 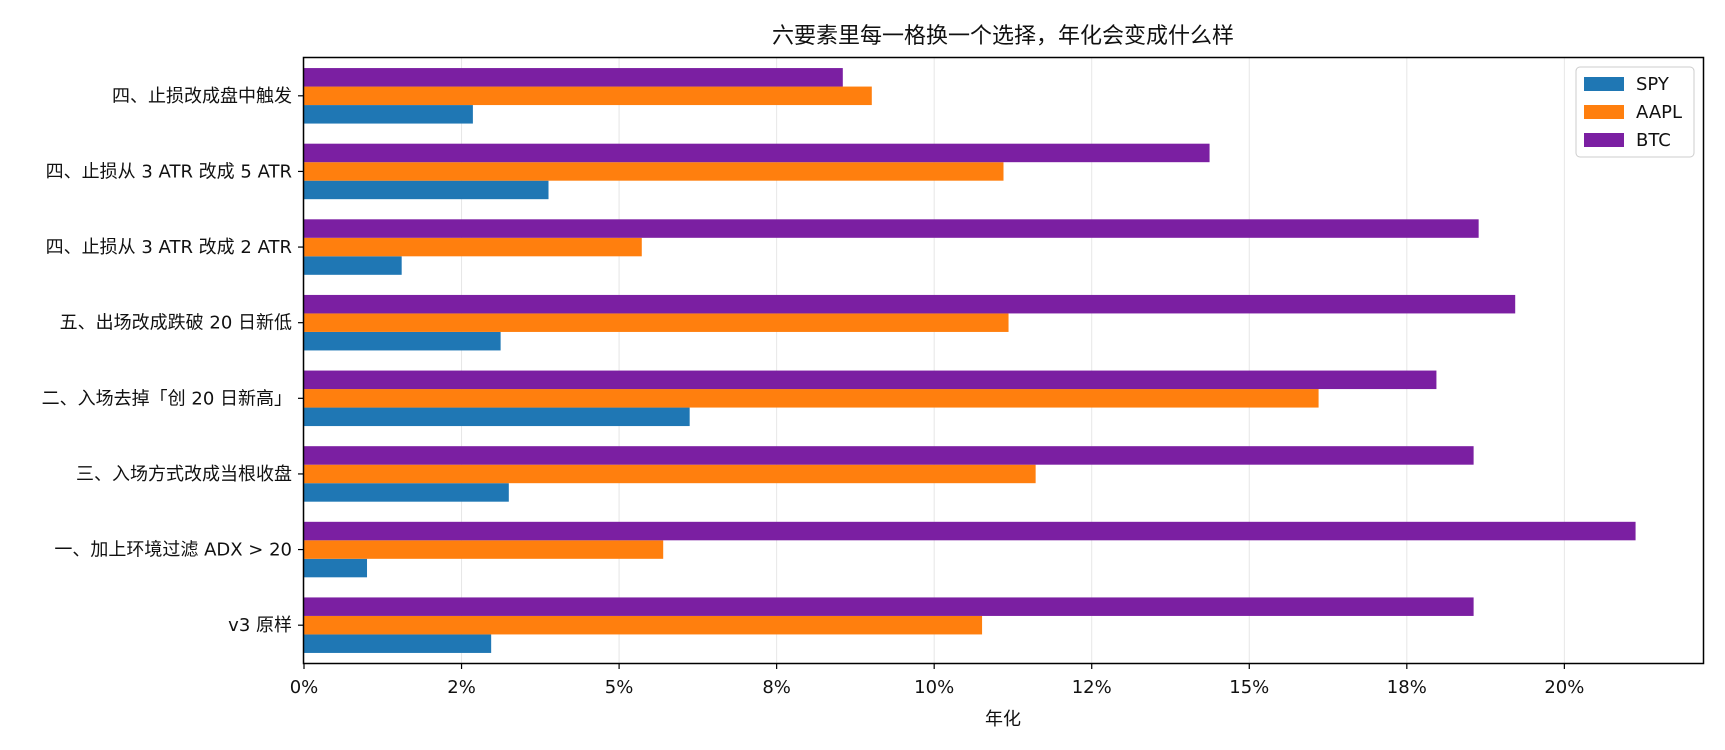 I want to click on x-tick-label: 2%, so click(x=461, y=687).